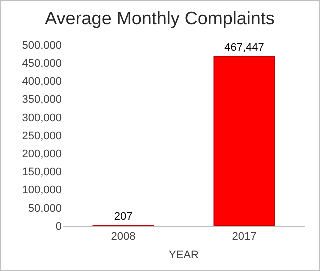 Image resolution: width=320 pixels, height=271 pixels. Describe the element at coordinates (59, 226) in the screenshot. I see `y-tick-label: 0` at that location.